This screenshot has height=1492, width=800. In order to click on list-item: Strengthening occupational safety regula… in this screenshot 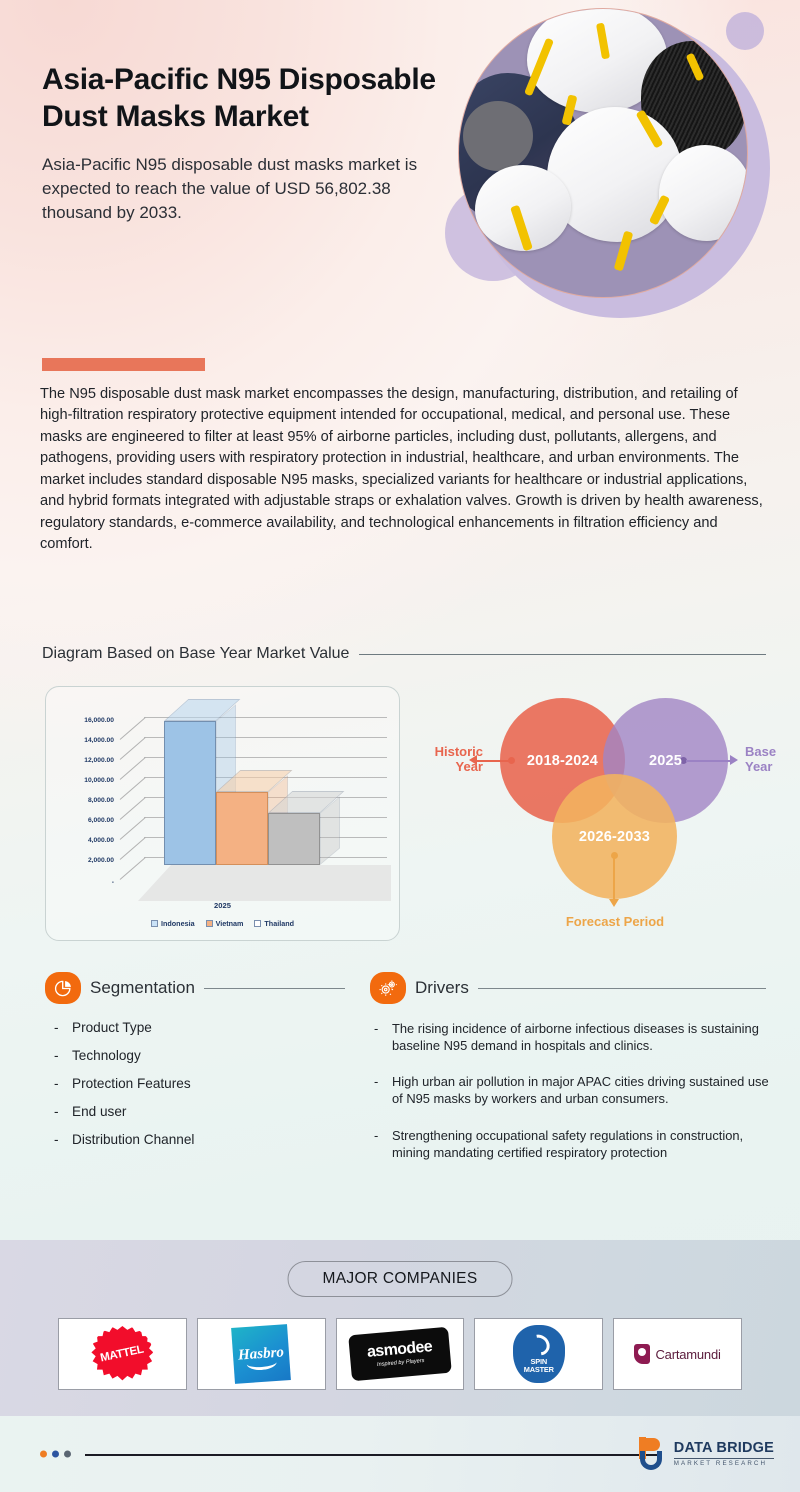, I will do `click(573, 1153)`.